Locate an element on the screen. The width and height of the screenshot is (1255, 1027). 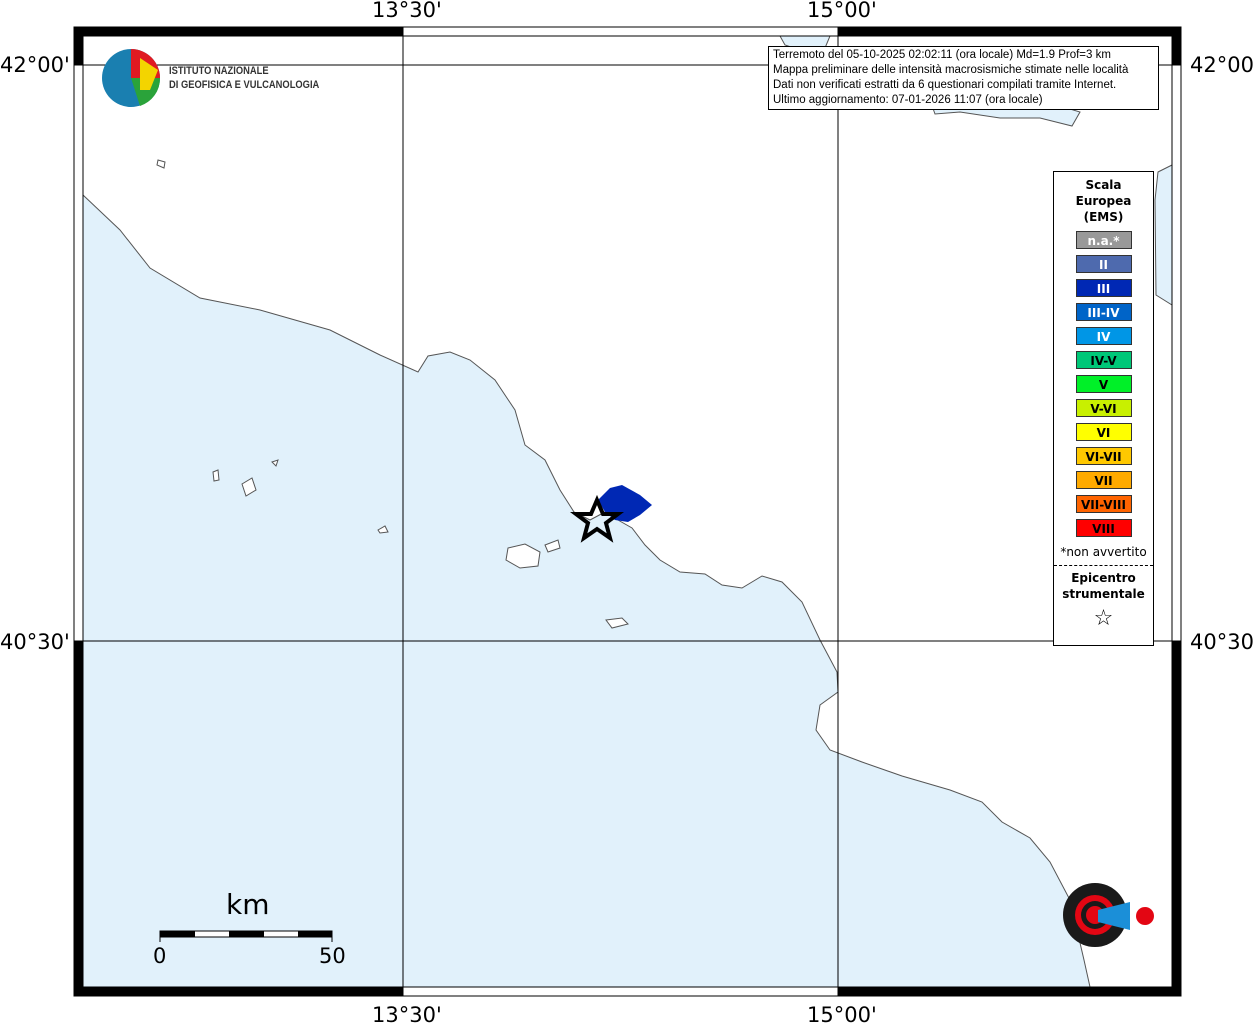
legend-swatch-iv: IV is located at coordinates (1103, 336).